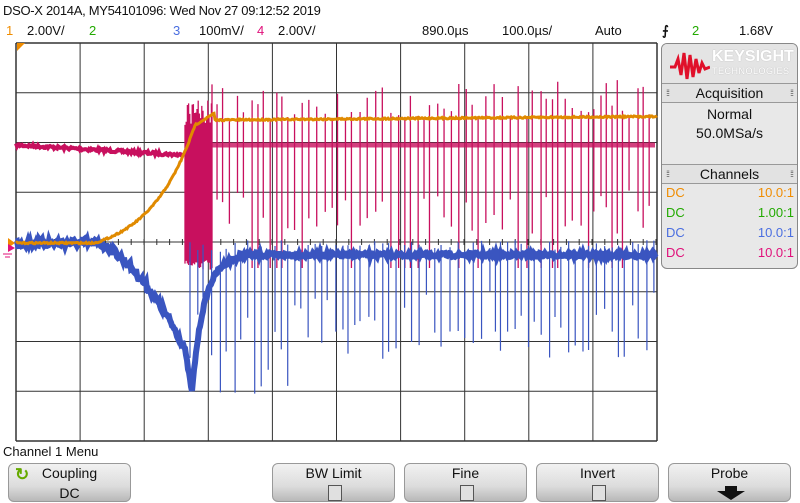 This screenshot has width=800, height=503. I want to click on fine-button: Fine, so click(465, 482).